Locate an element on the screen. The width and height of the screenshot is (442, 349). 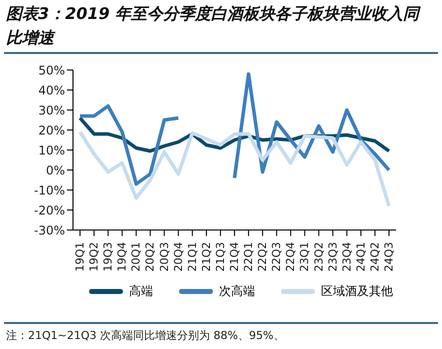
x-tick-label: 19Q3 is located at coordinates (108, 257).